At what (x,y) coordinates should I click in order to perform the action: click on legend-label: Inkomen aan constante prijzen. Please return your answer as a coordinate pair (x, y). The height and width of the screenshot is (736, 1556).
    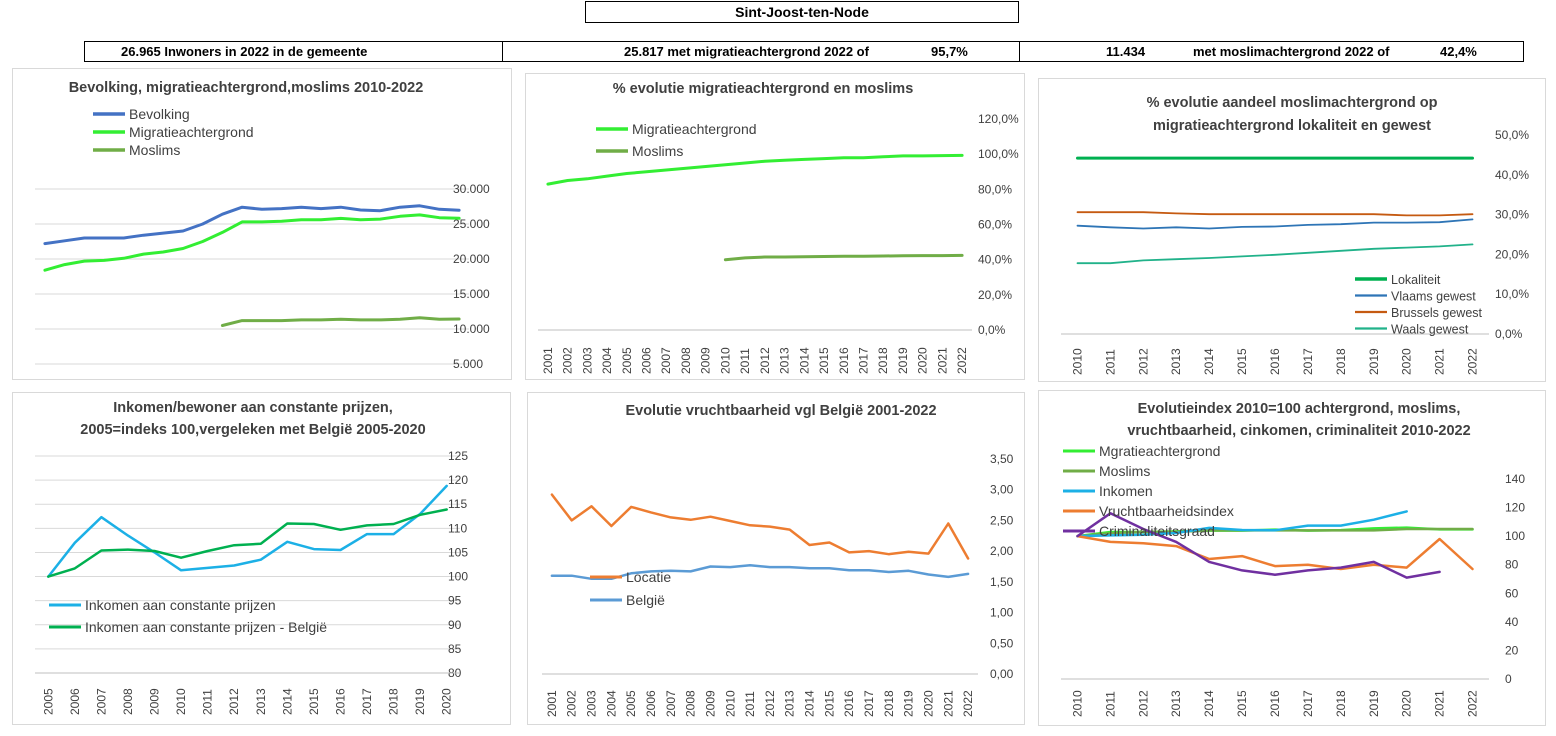
    Looking at the image, I should click on (180, 605).